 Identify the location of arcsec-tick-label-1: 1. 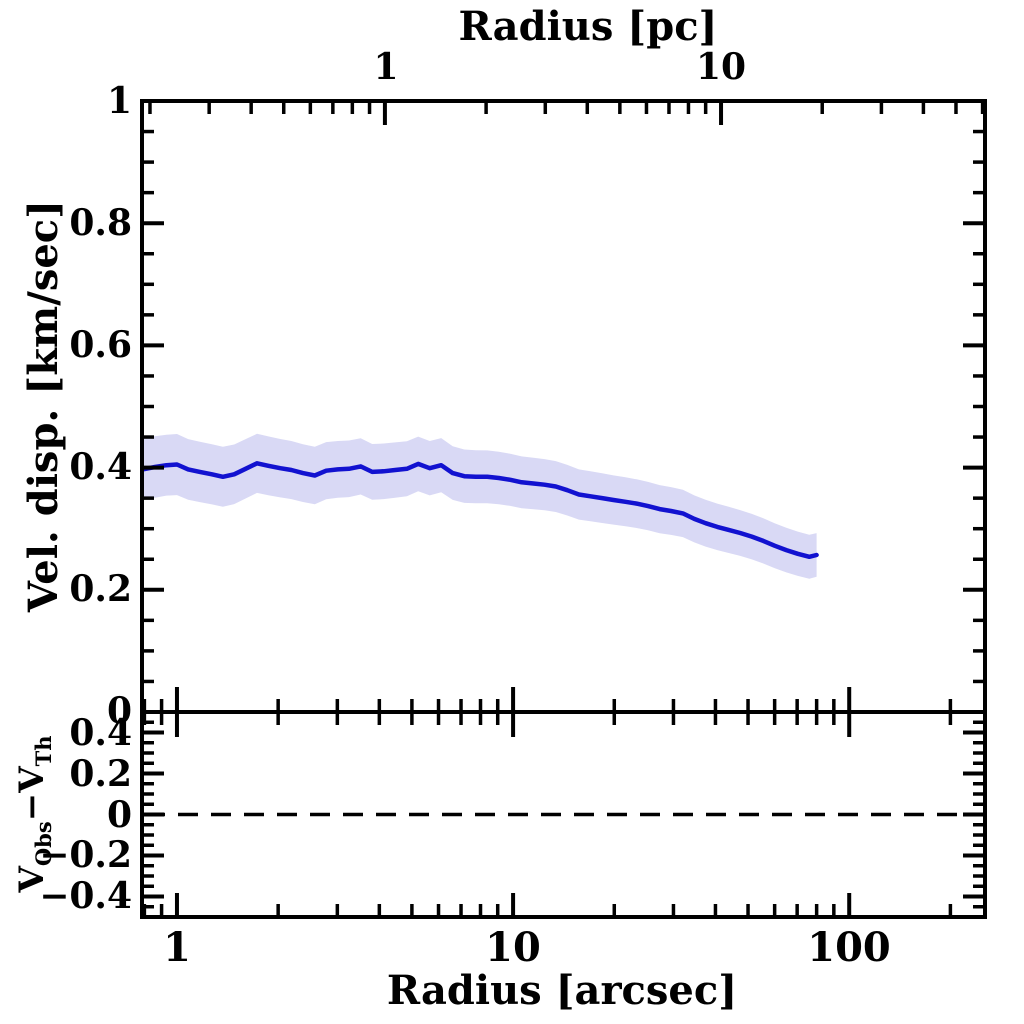
(177, 947).